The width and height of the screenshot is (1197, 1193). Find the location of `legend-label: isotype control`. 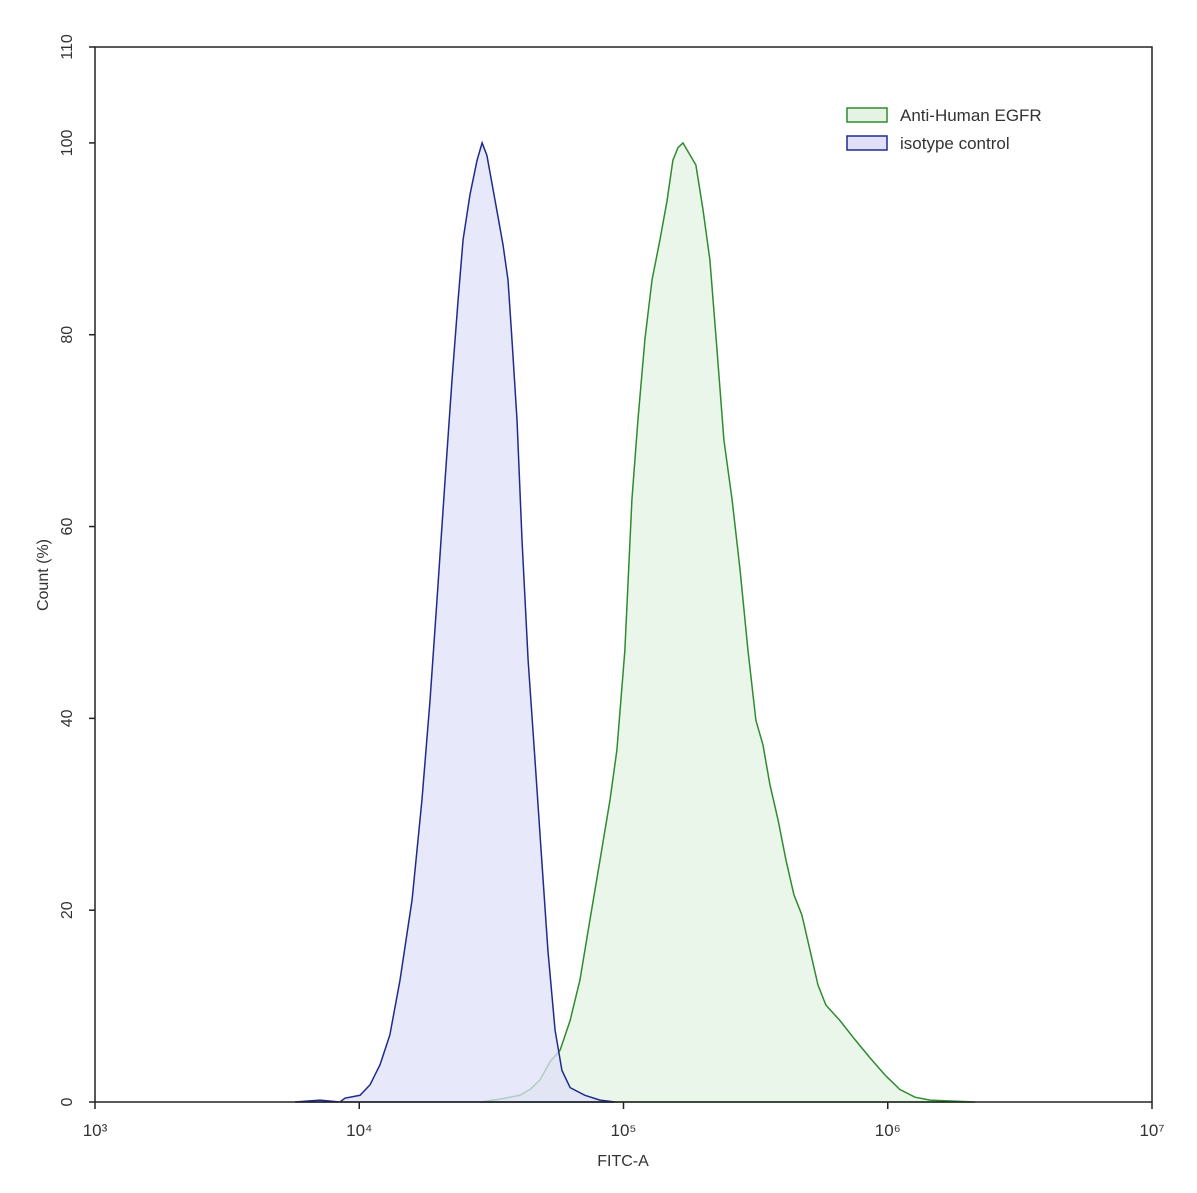

legend-label: isotype control is located at coordinates (955, 143).